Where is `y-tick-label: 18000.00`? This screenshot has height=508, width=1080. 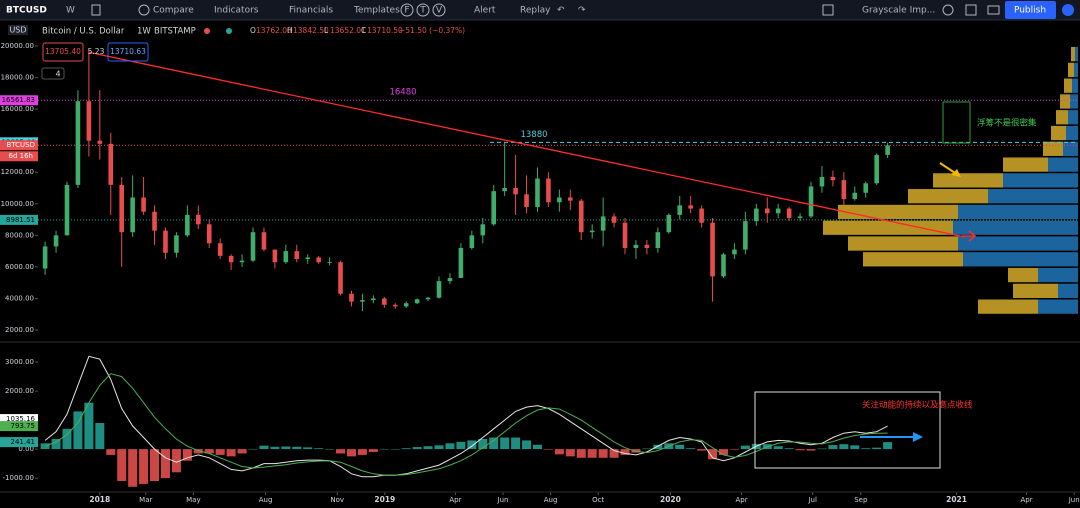 y-tick-label: 18000.00 is located at coordinates (17, 78).